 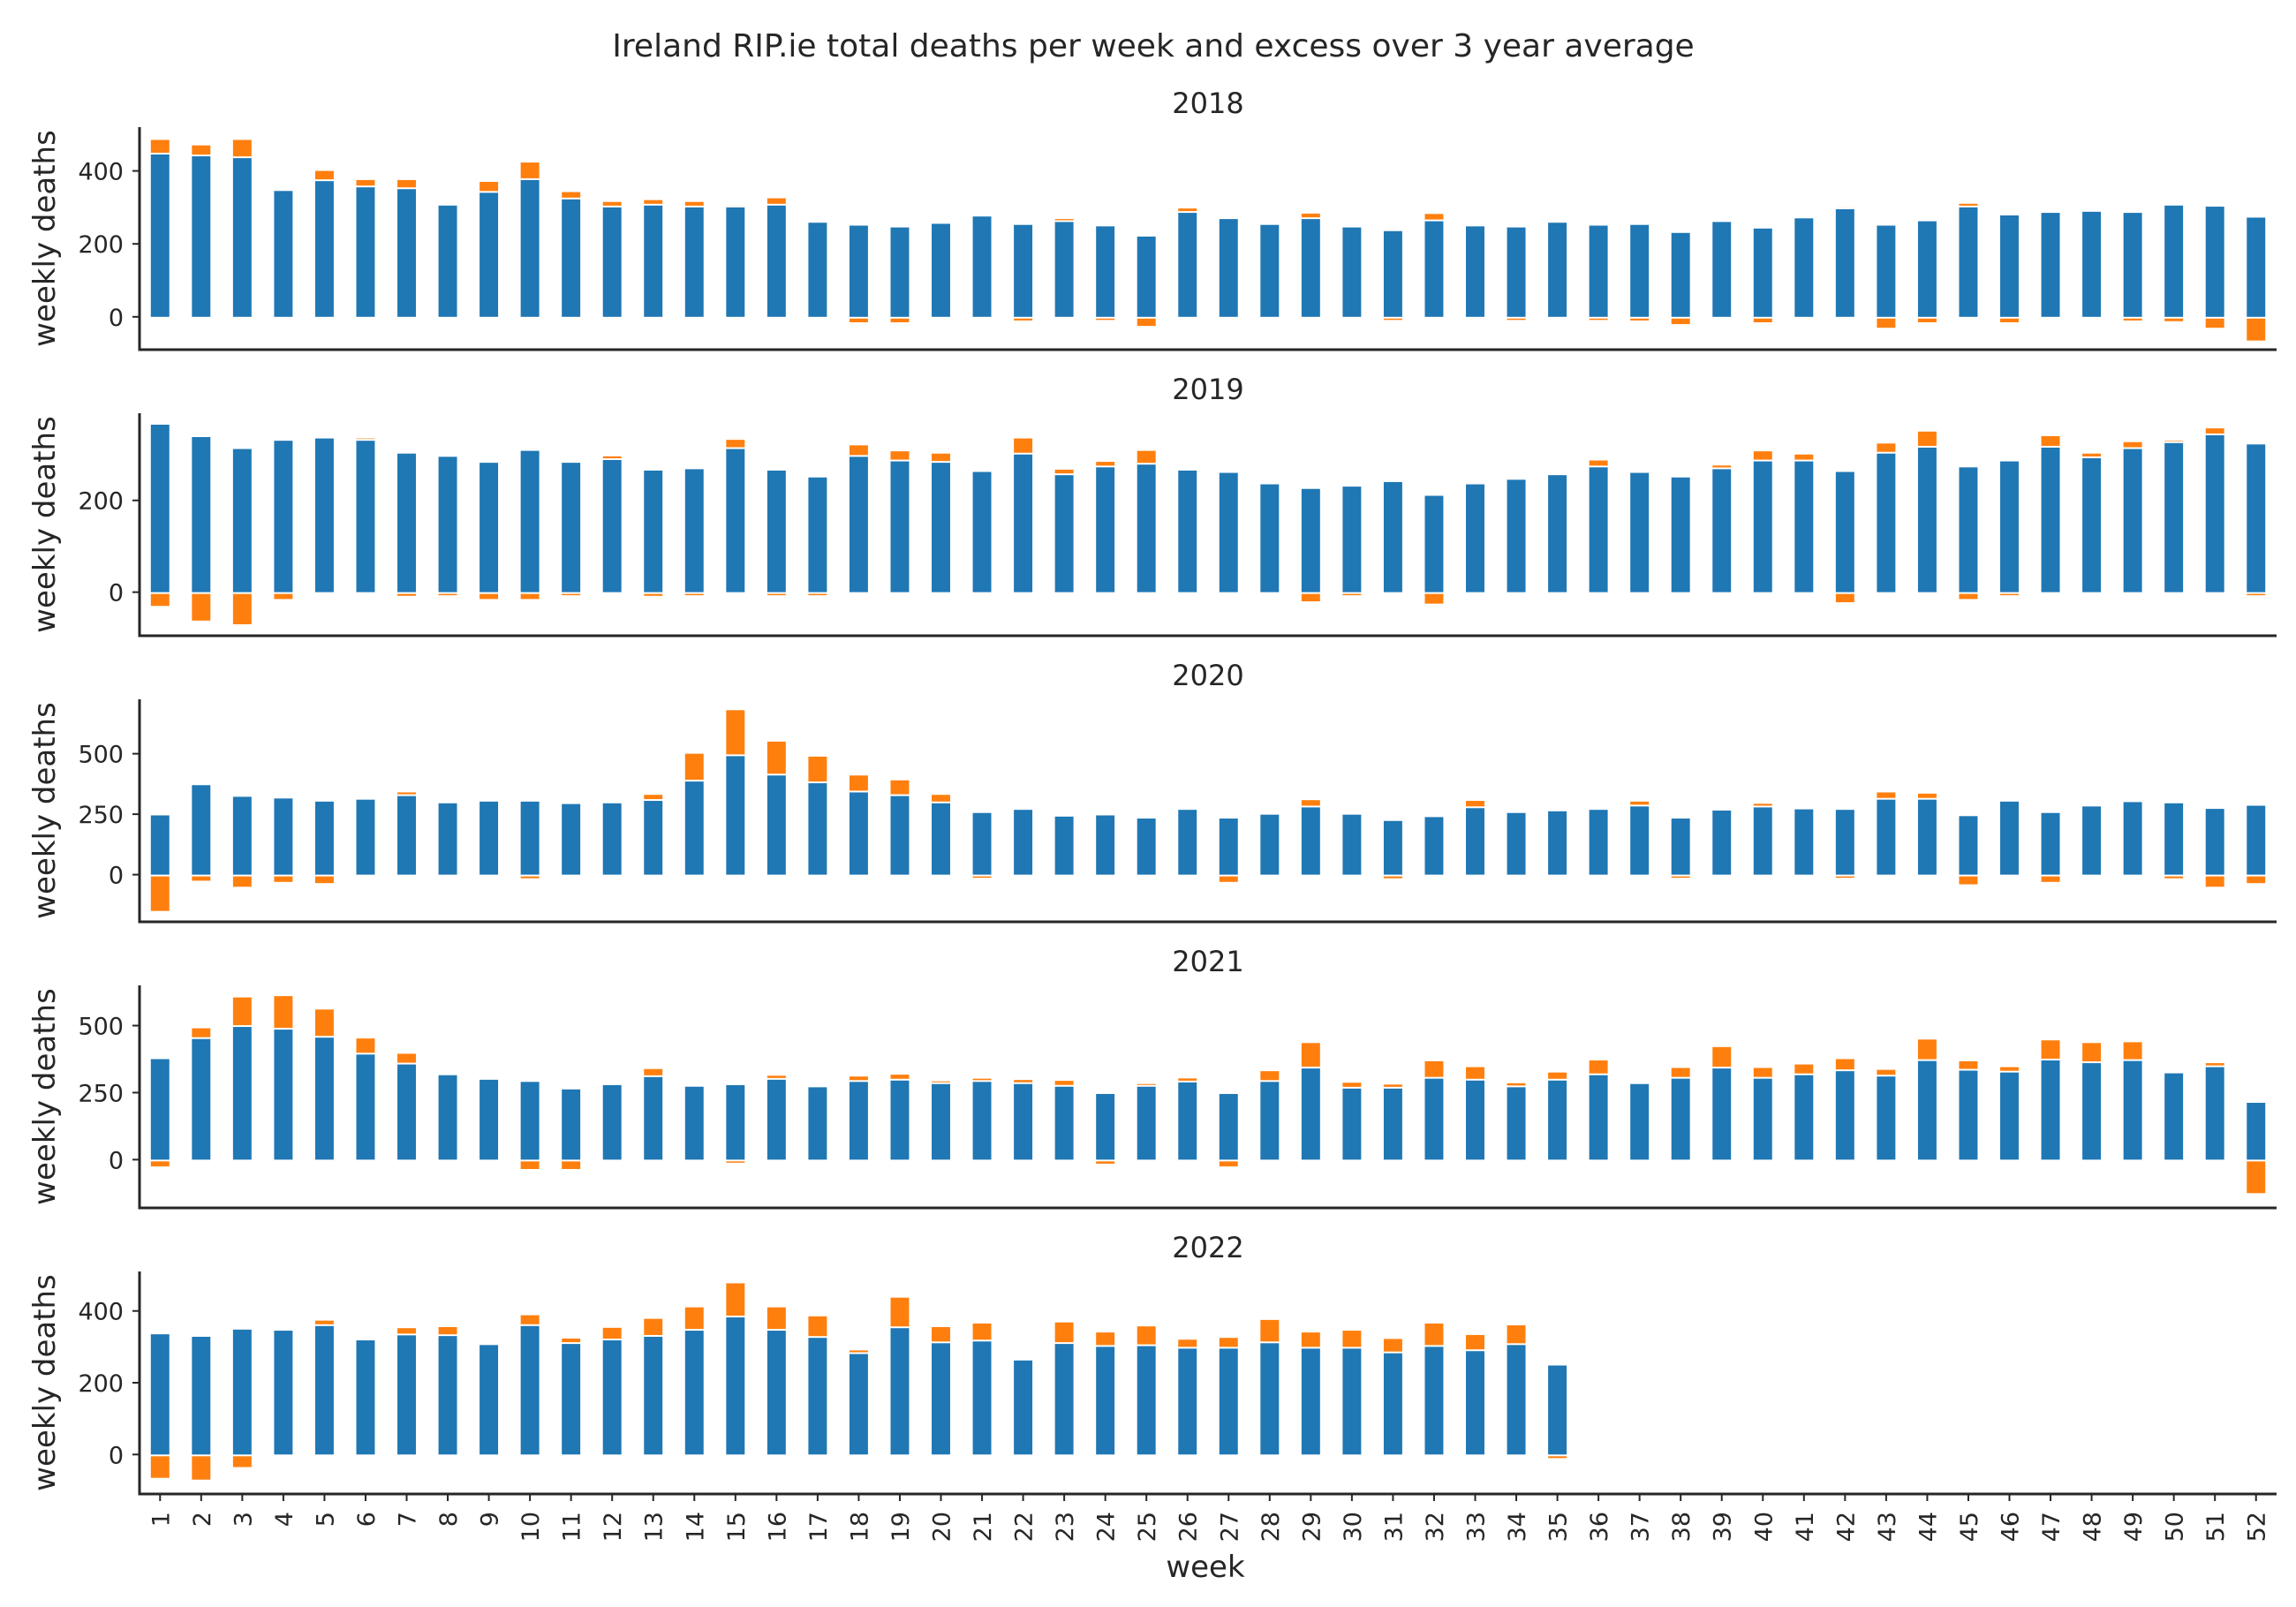 What do you see at coordinates (161, 1519) in the screenshot?
I see `x-tick-label: 1` at bounding box center [161, 1519].